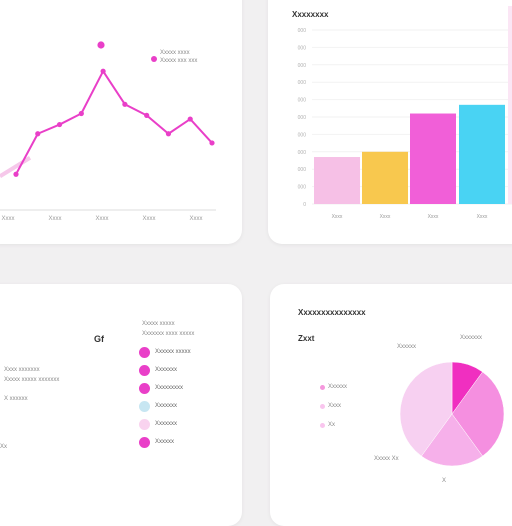 This screenshot has width=512, height=526. I want to click on bar-y-tick-label: 0, so click(304, 205).